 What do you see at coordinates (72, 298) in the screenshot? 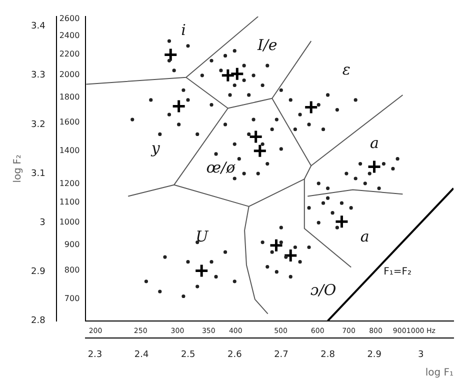
I see `y-tick-label: 700` at bounding box center [72, 298].